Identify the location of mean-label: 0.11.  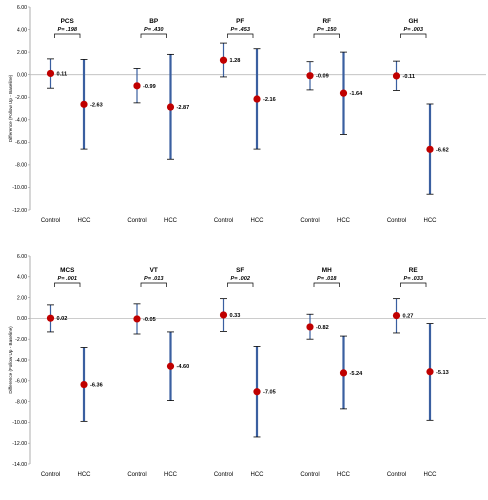
(62, 74).